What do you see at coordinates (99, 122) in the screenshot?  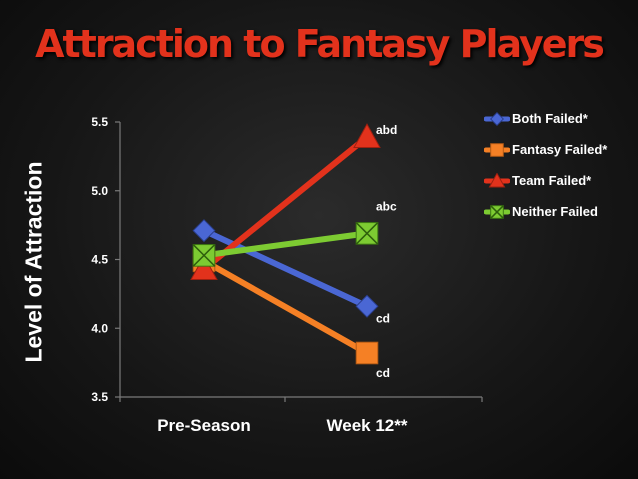 I see `y-tick-label: 5.5` at bounding box center [99, 122].